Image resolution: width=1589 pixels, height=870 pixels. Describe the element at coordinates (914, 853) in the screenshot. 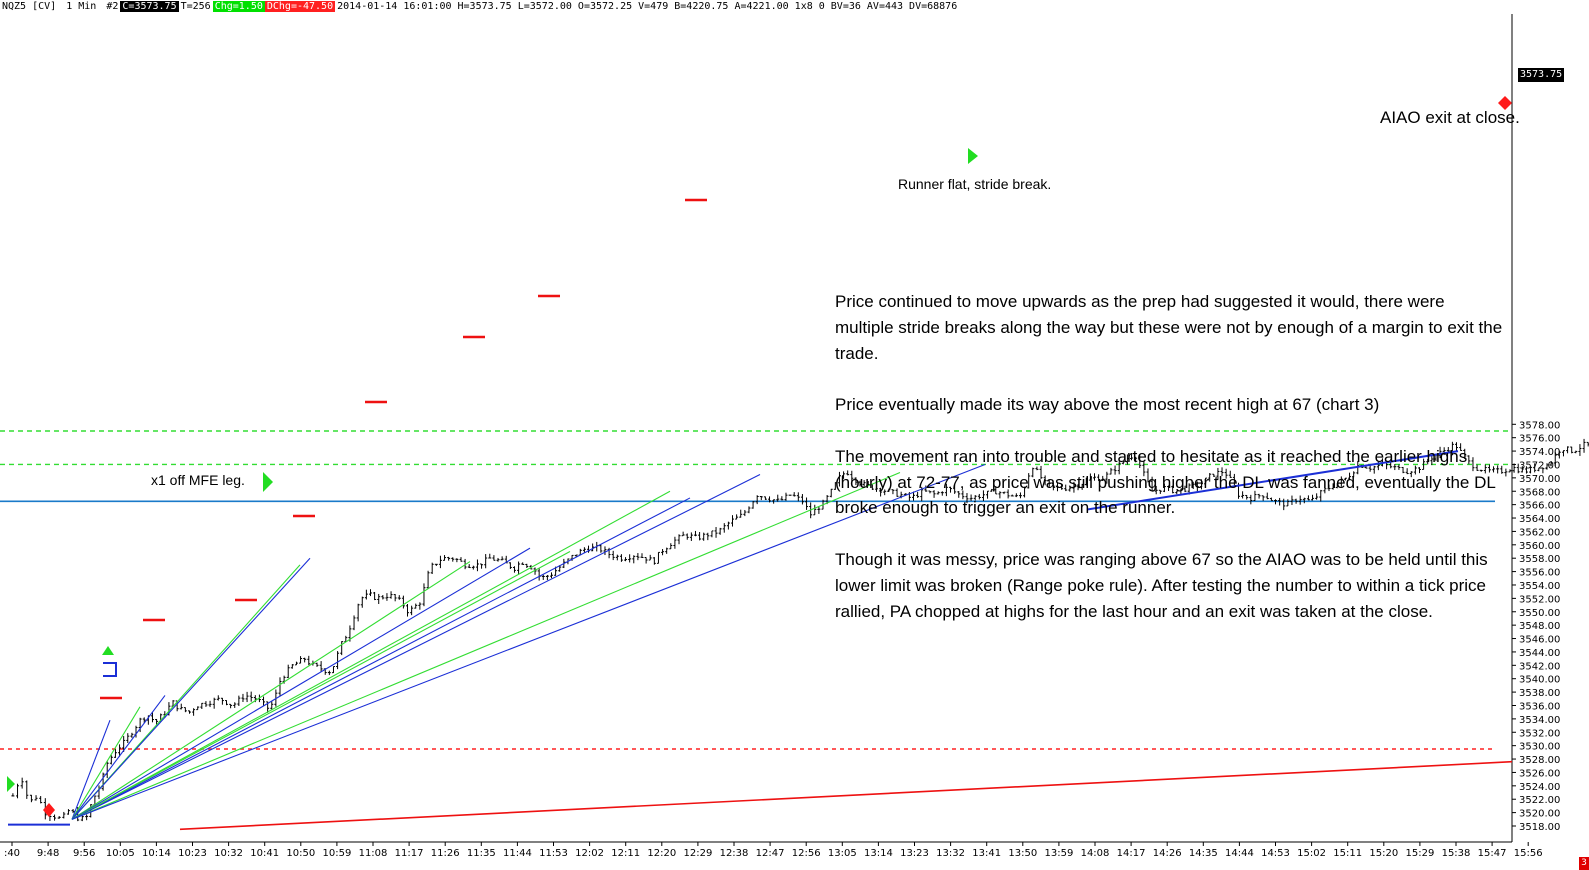

I see `x-tick-label: 13:23` at that location.